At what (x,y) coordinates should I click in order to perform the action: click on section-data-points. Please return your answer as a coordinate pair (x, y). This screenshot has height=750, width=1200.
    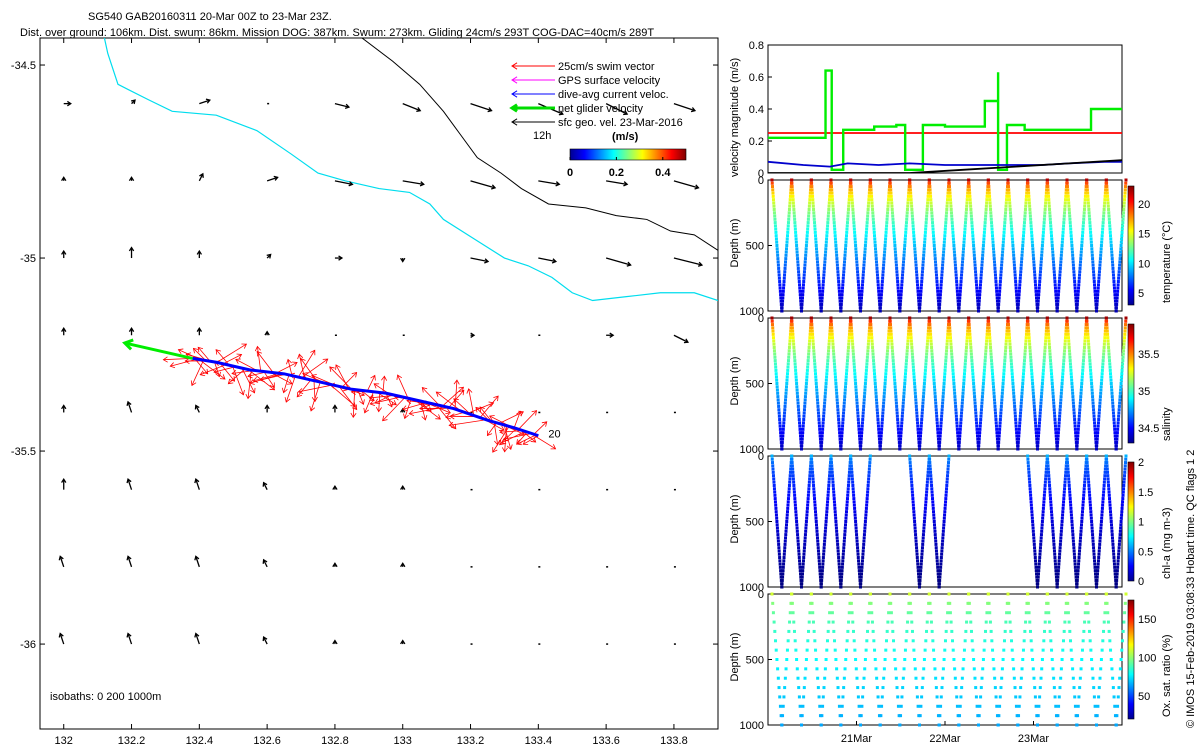
    Looking at the image, I should click on (949, 659).